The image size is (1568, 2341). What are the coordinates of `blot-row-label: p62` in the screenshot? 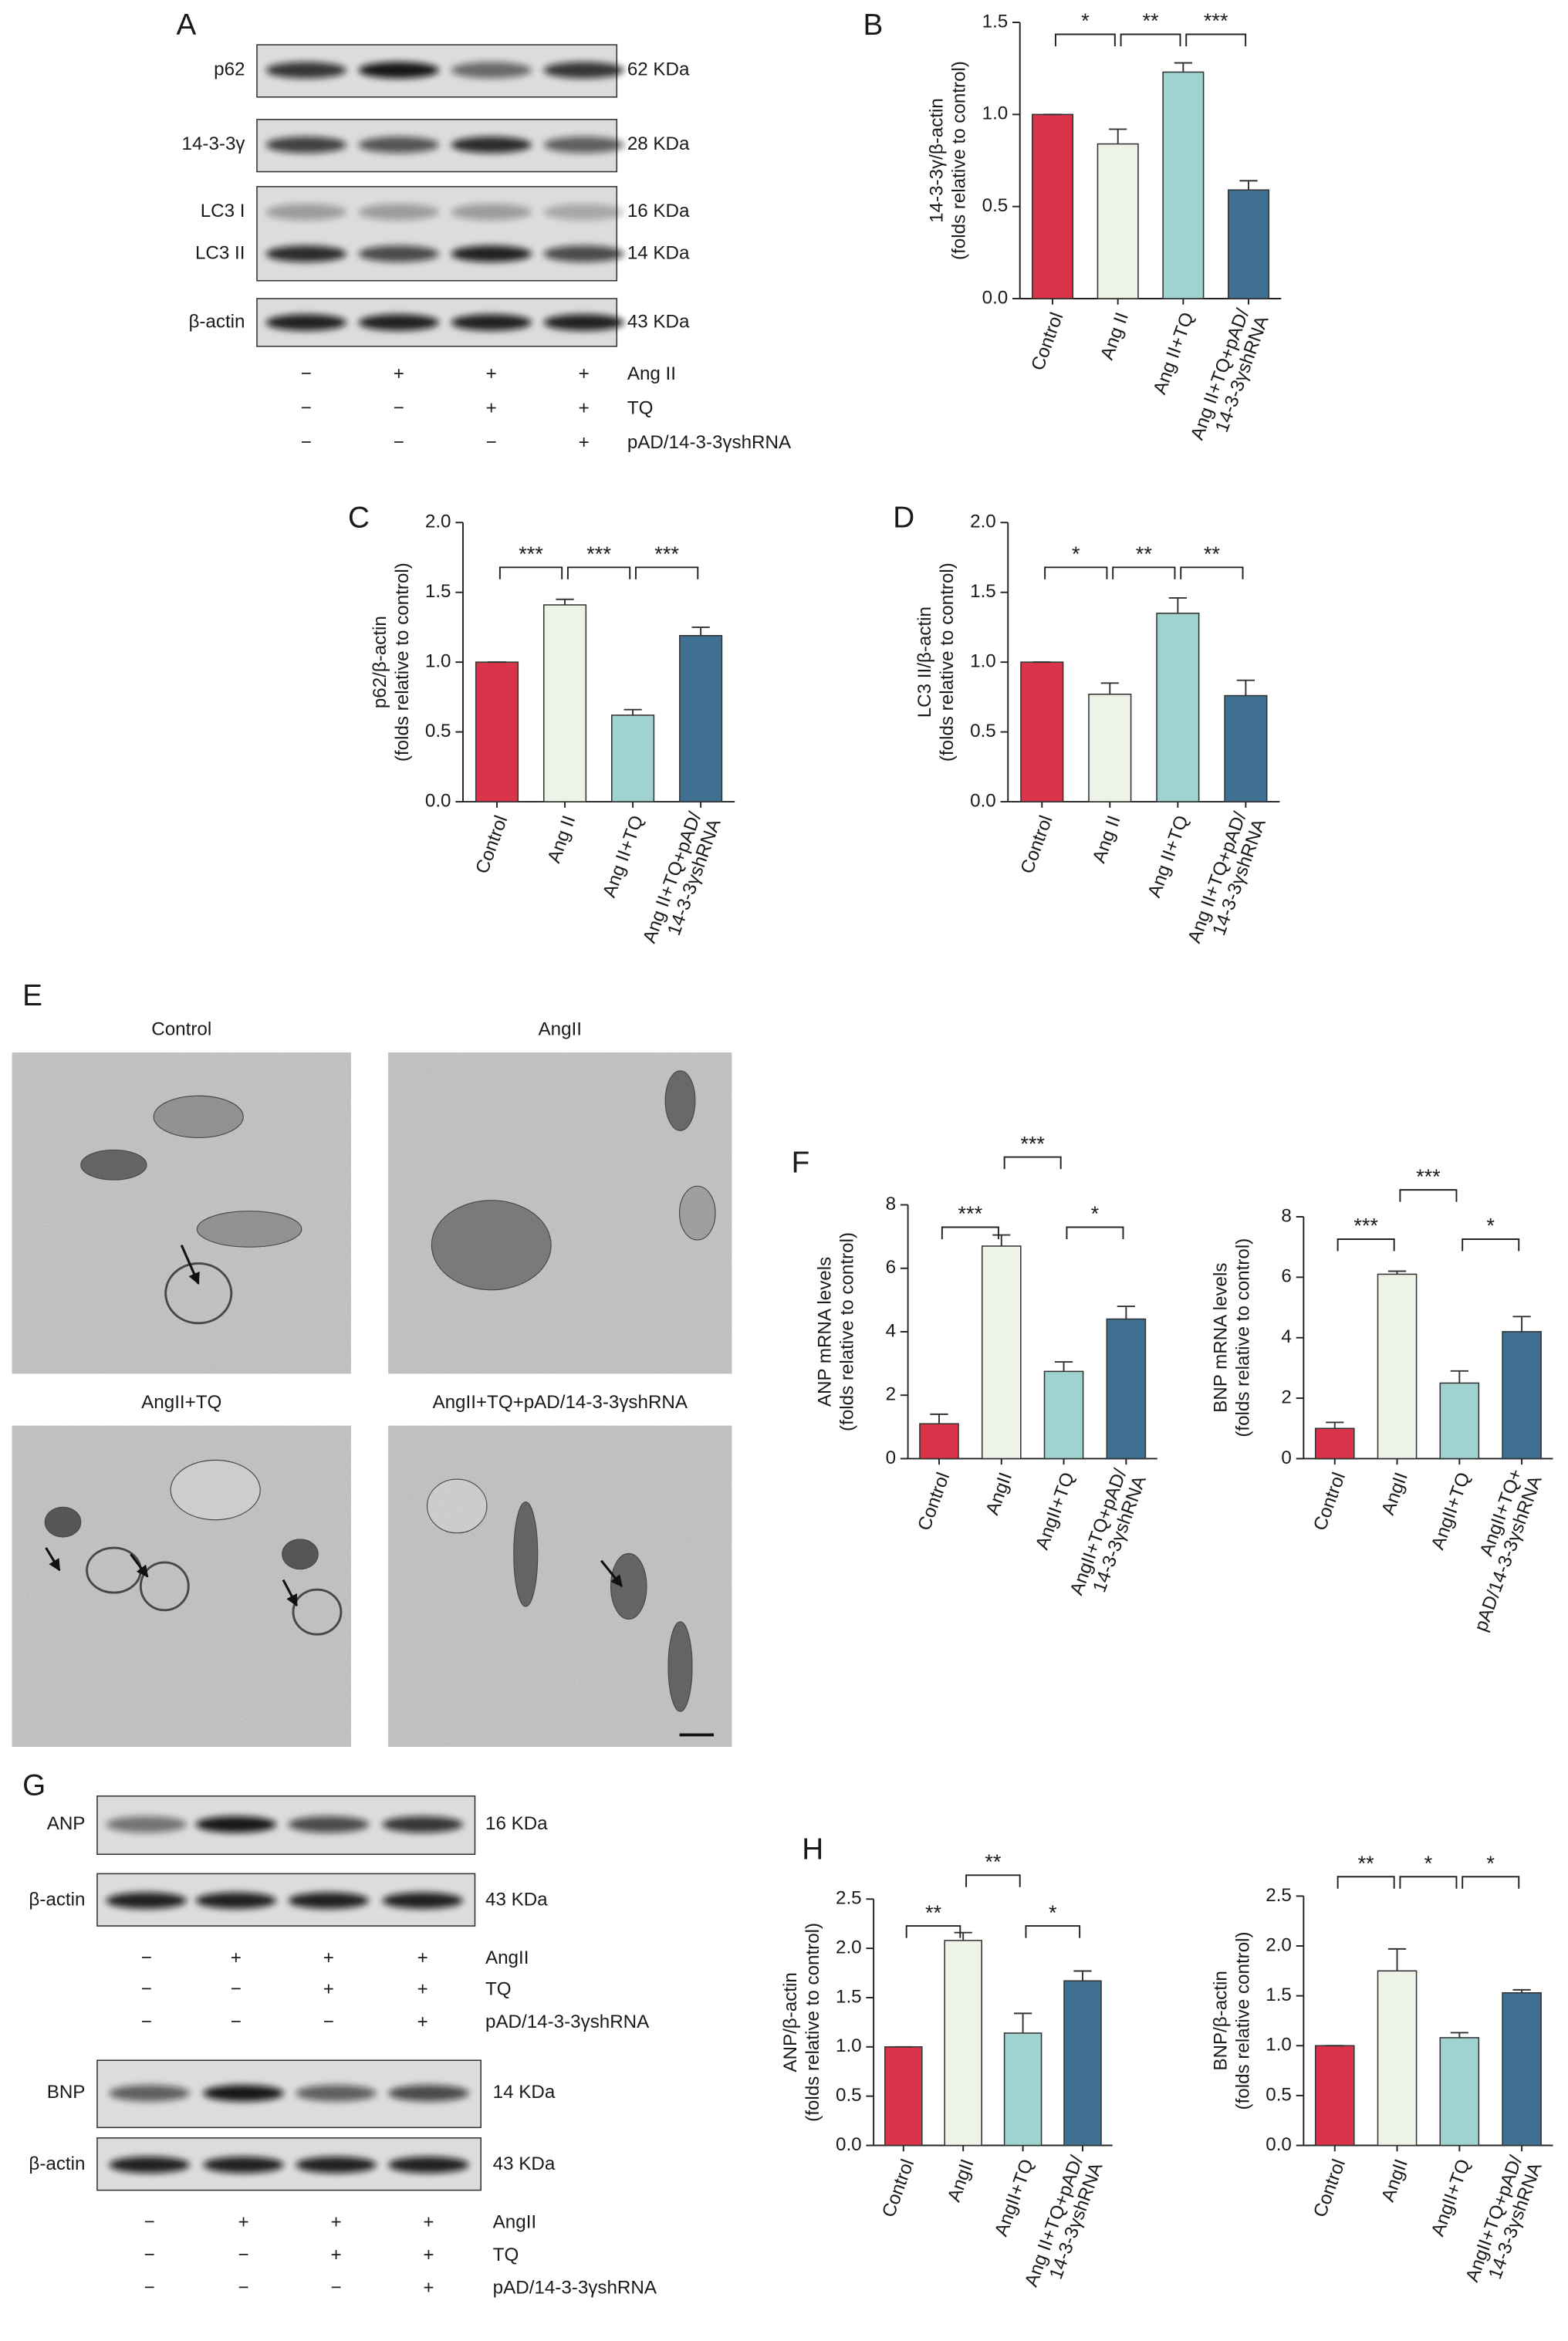 It's located at (229, 69).